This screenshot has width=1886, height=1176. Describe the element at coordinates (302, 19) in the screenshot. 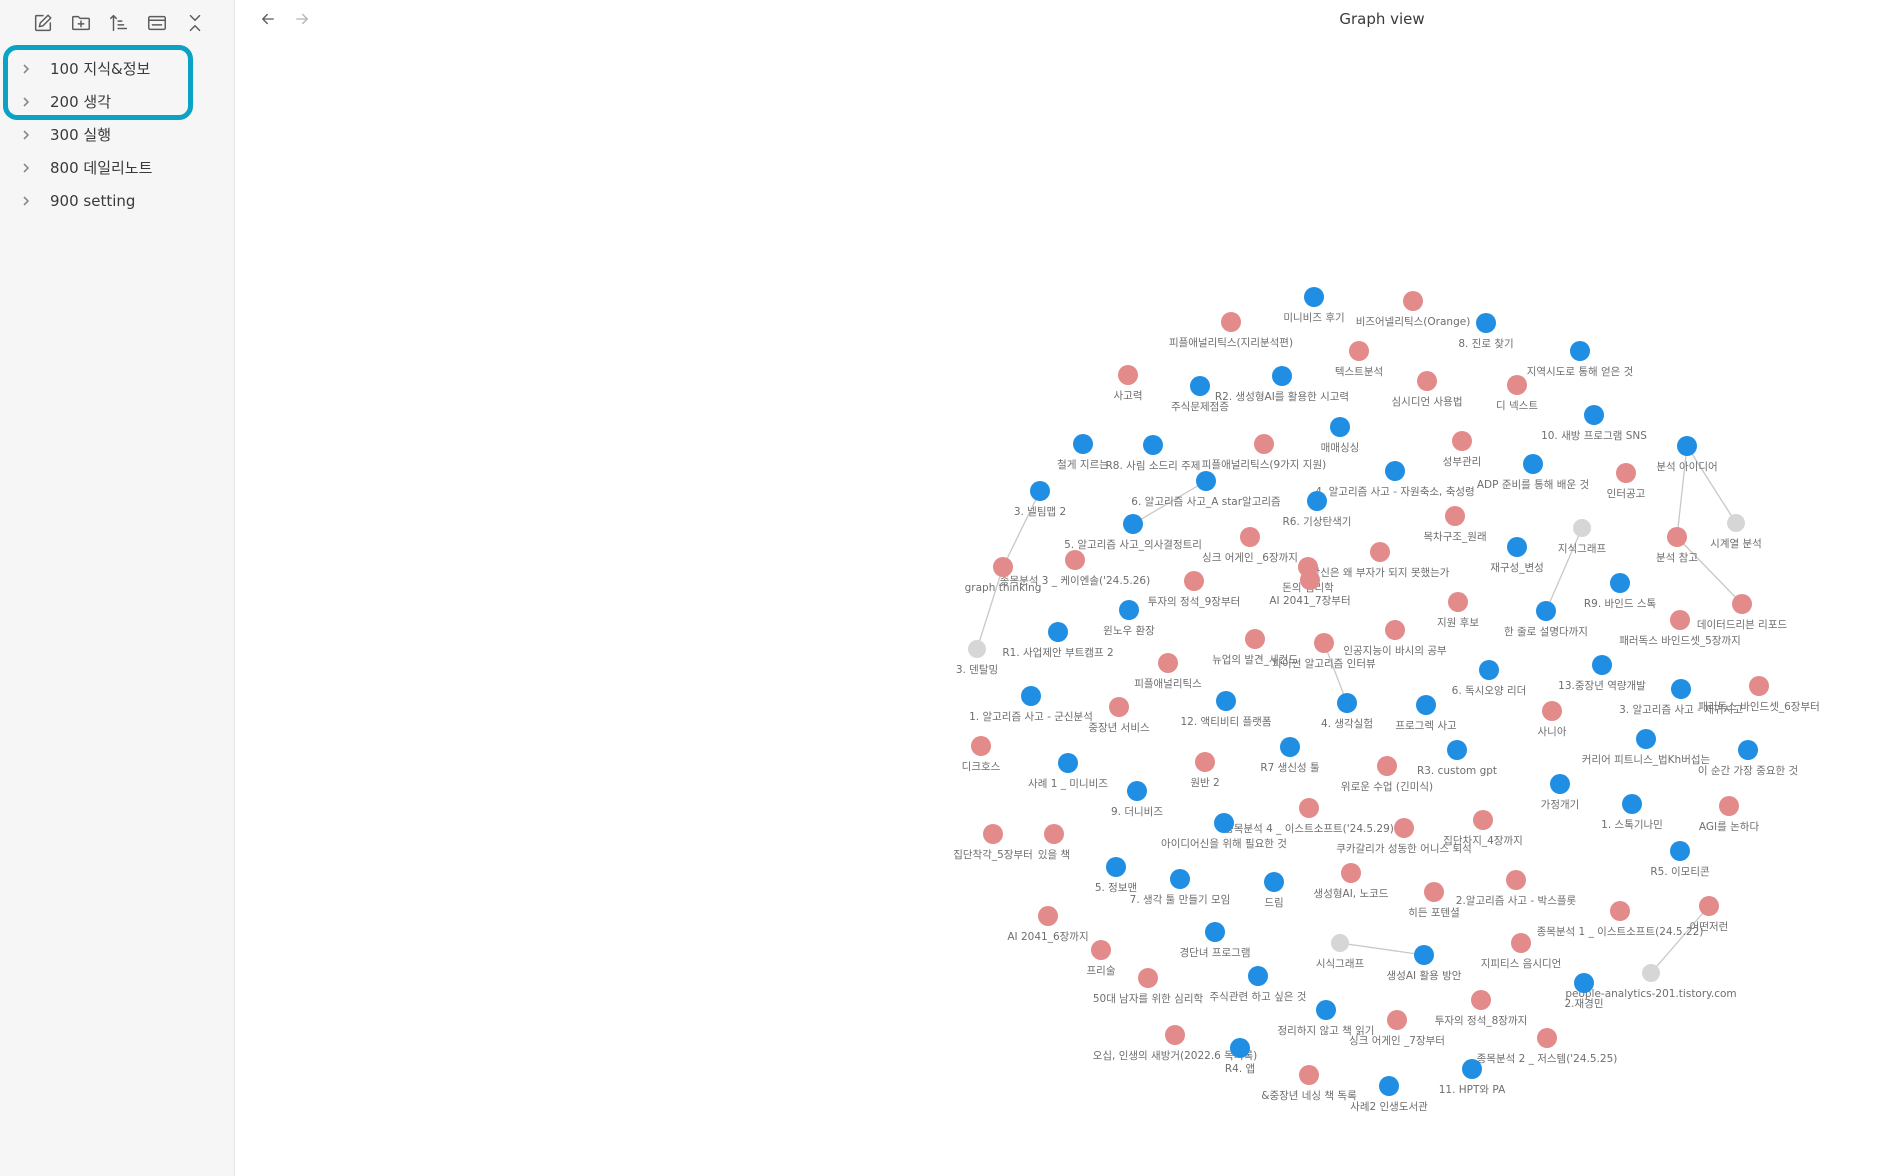

I see `forward-button` at that location.